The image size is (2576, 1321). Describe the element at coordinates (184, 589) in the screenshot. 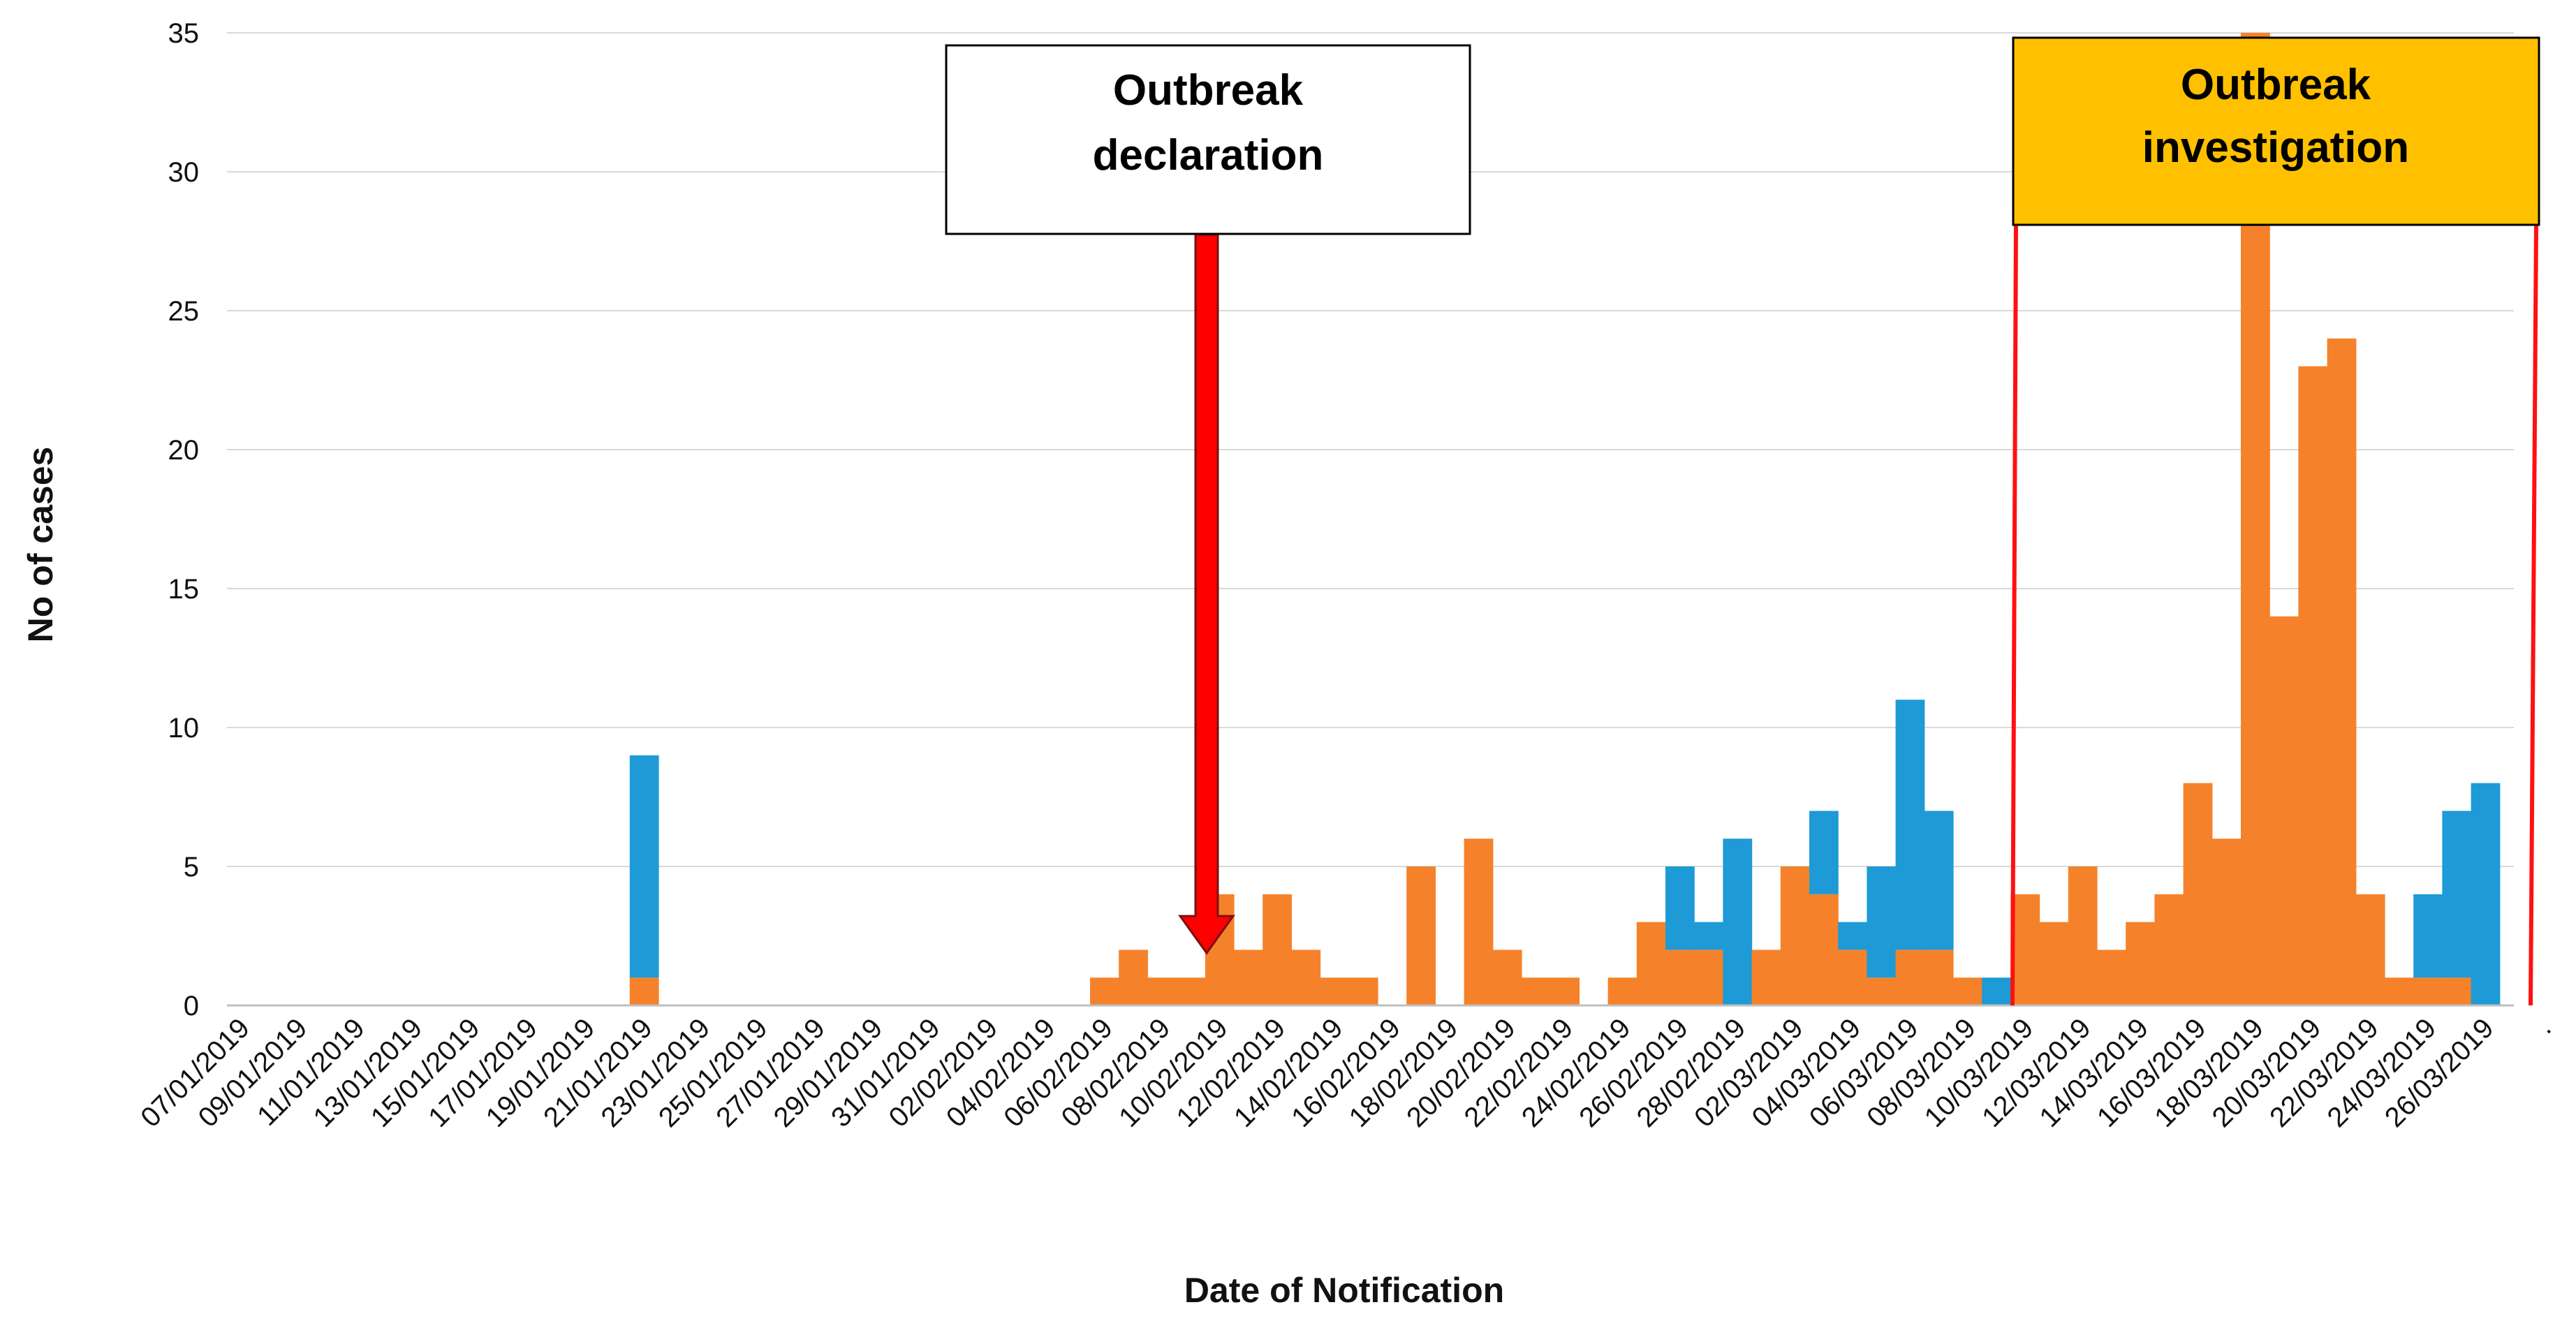

I see `y-tick-label: 15` at that location.